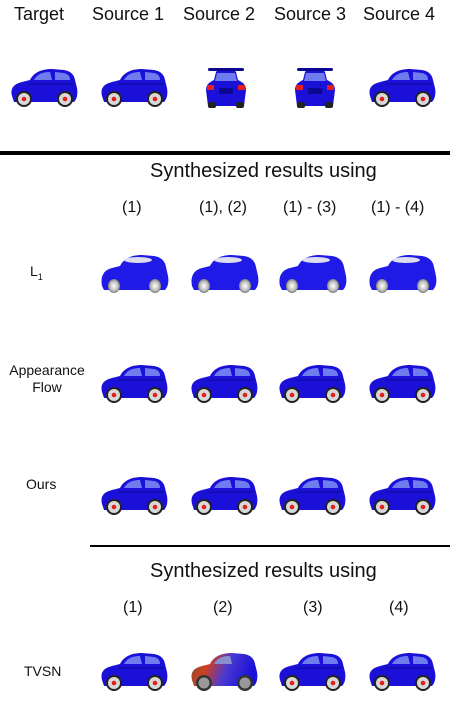 This screenshot has width=450, height=727. What do you see at coordinates (44, 88) in the screenshot?
I see `target-car-icon` at bounding box center [44, 88].